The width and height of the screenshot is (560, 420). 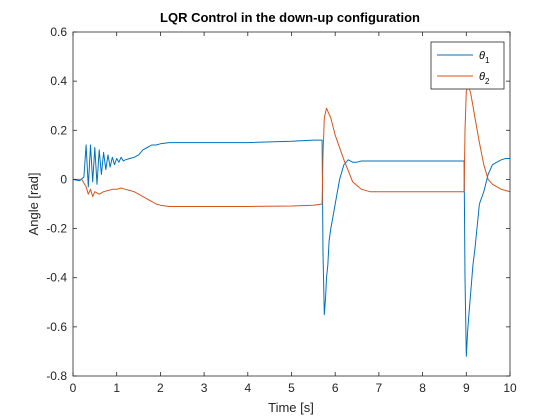 What do you see at coordinates (33, 204) in the screenshot?
I see `y-axis-label: Angle [rad]` at bounding box center [33, 204].